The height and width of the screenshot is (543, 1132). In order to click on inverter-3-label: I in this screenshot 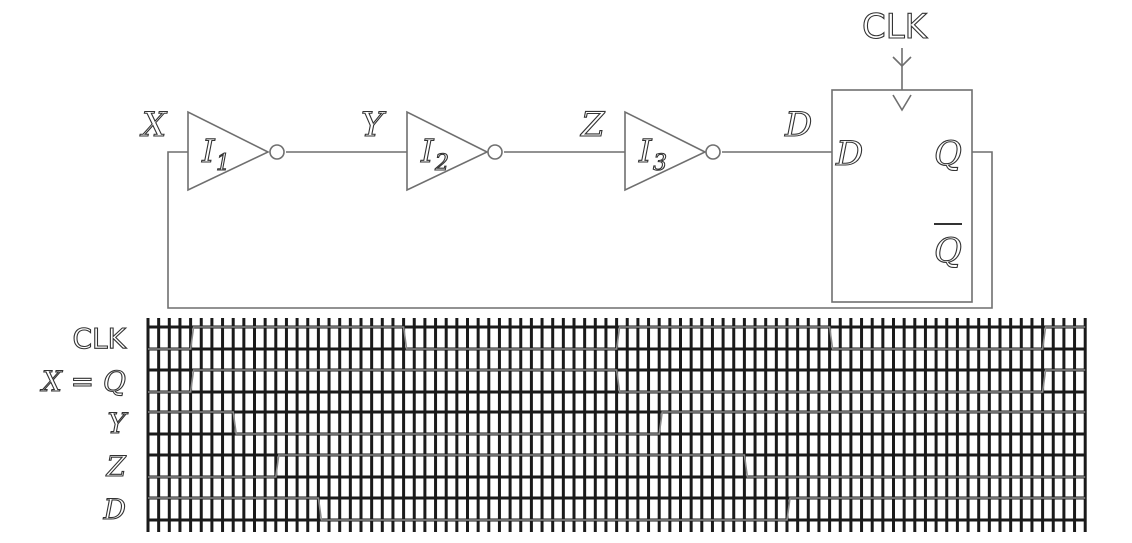, I will do `click(645, 151)`.